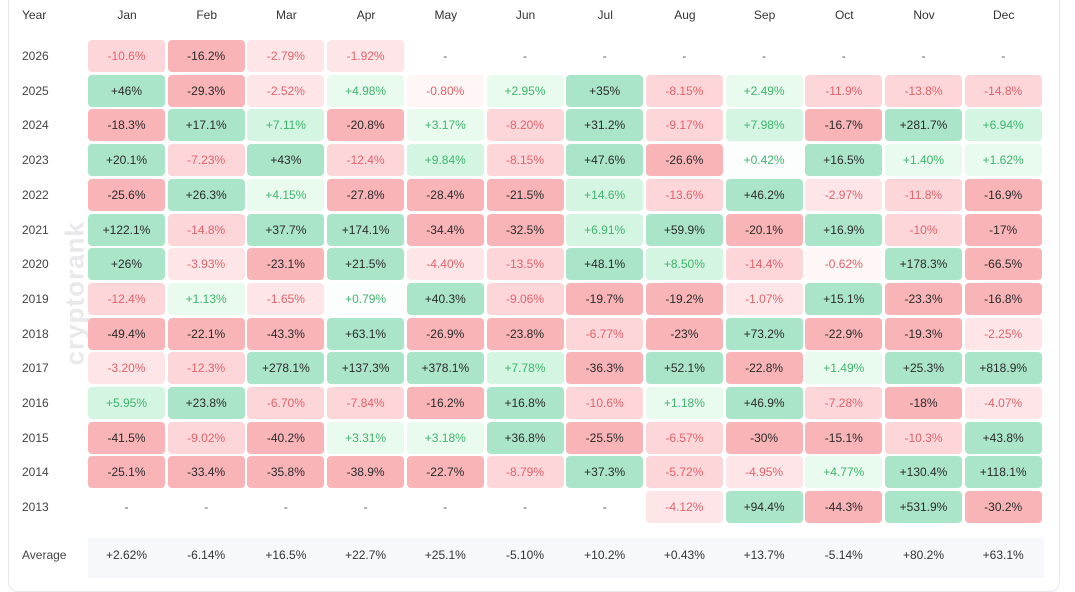  Describe the element at coordinates (445, 125) in the screenshot. I see `heatmap-cell: +3.17%` at that location.